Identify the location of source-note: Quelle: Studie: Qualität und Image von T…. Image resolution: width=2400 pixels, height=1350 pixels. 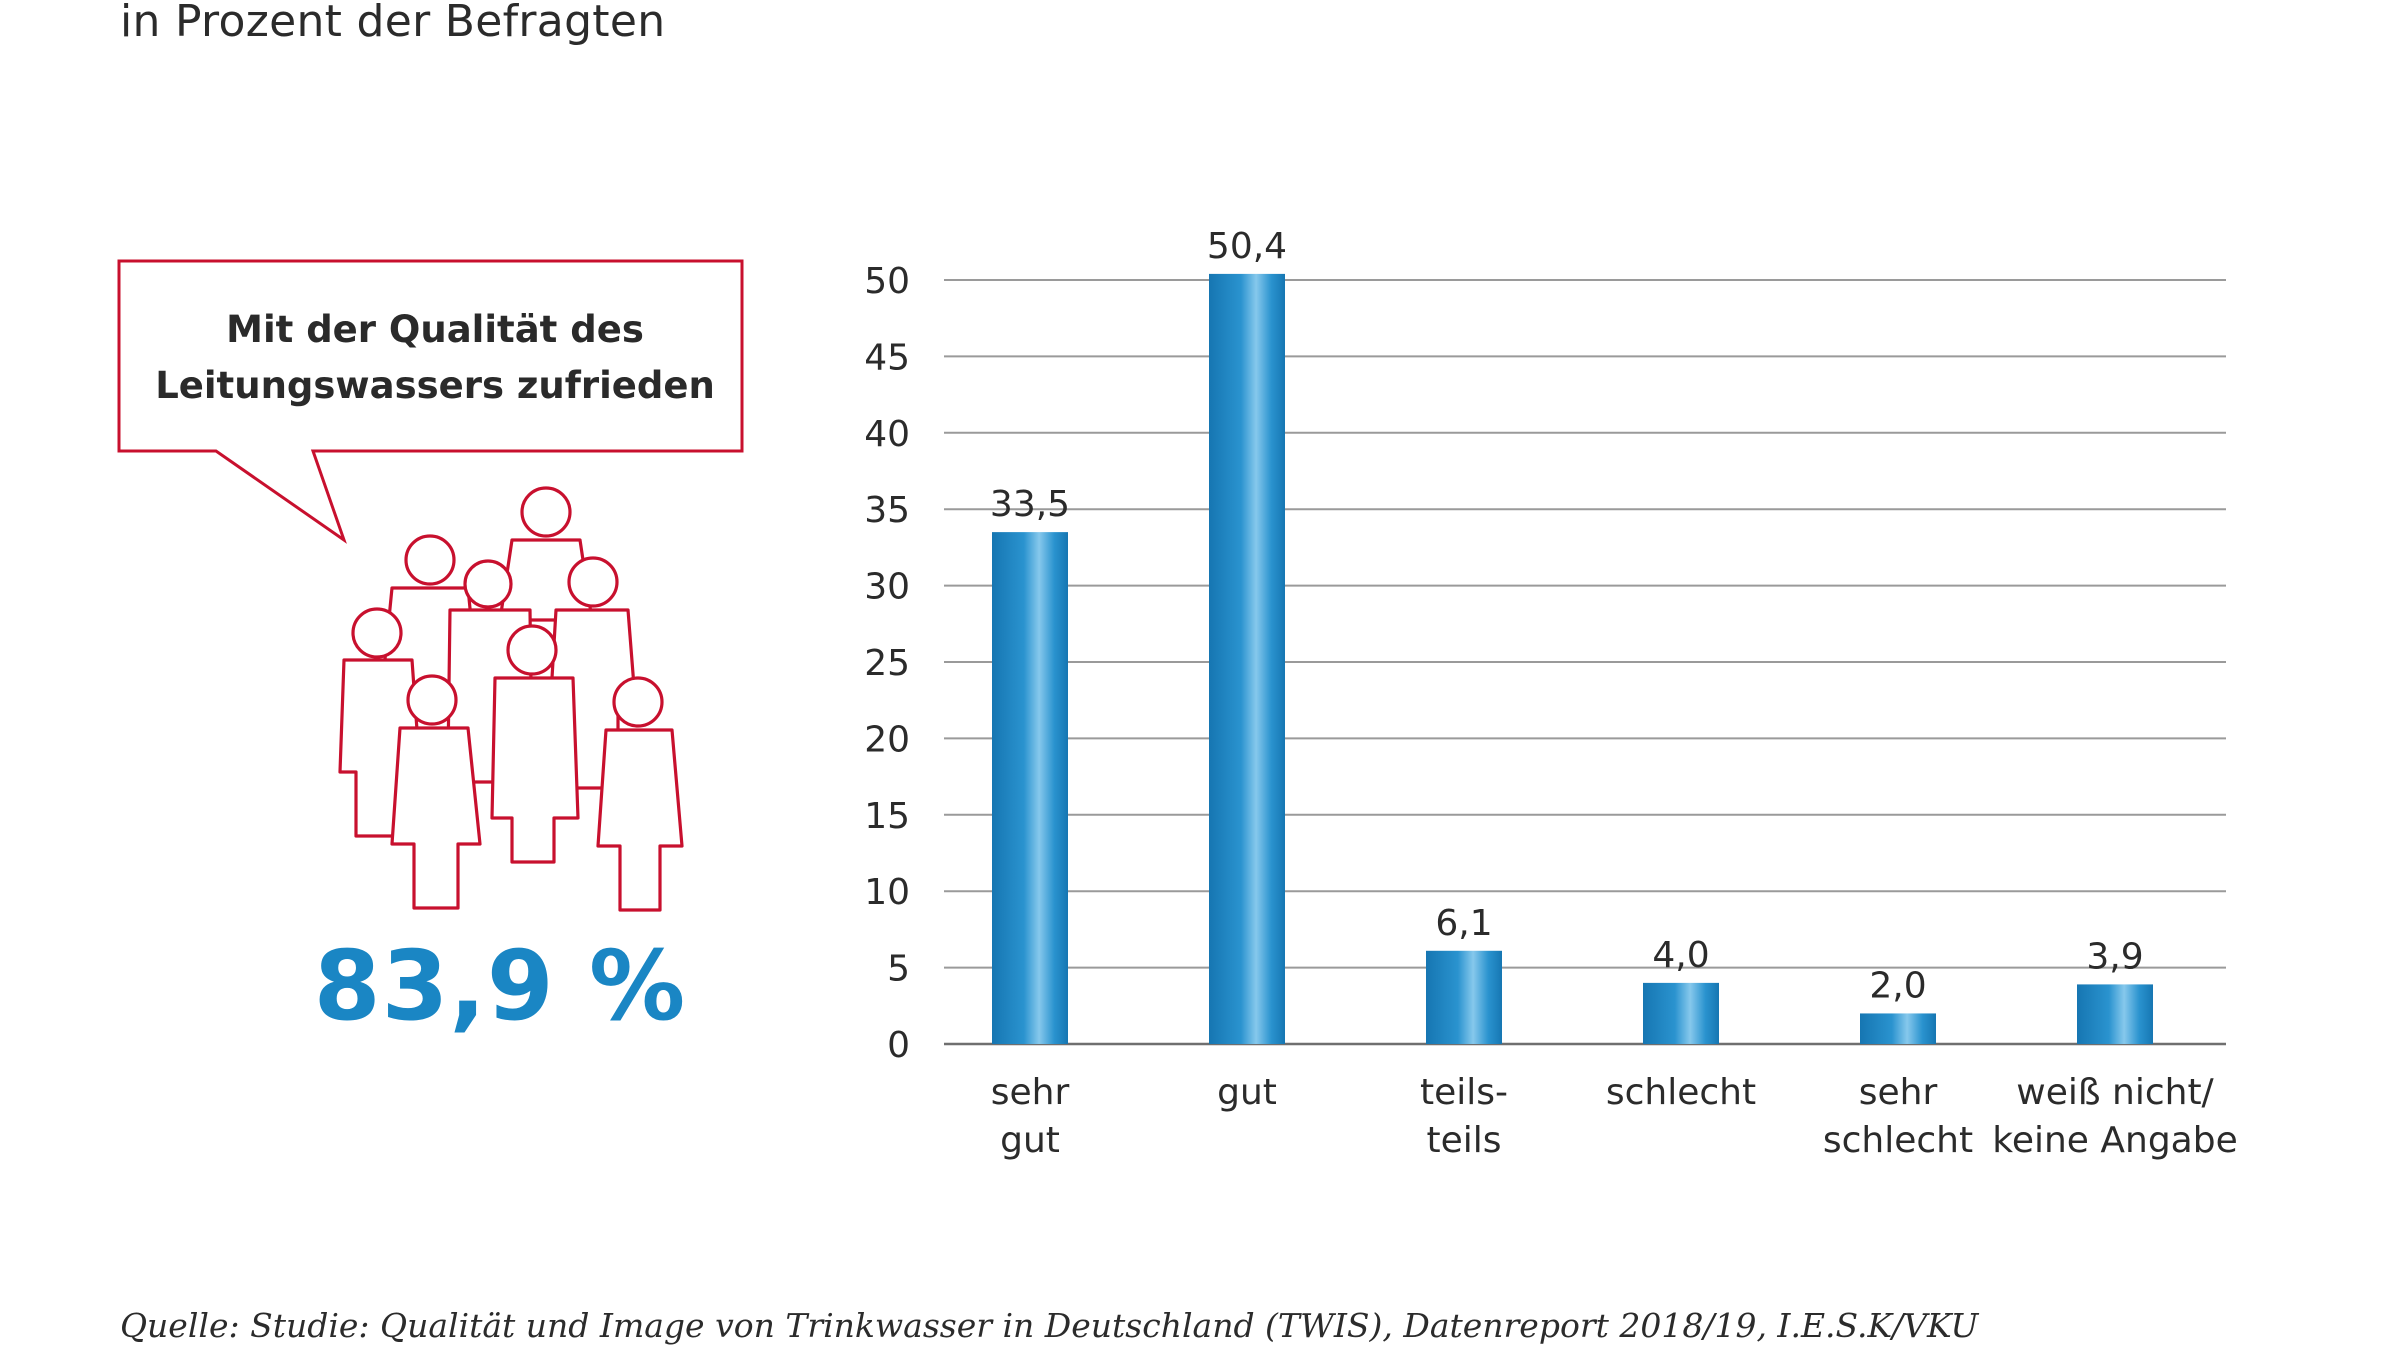
(1049, 1325).